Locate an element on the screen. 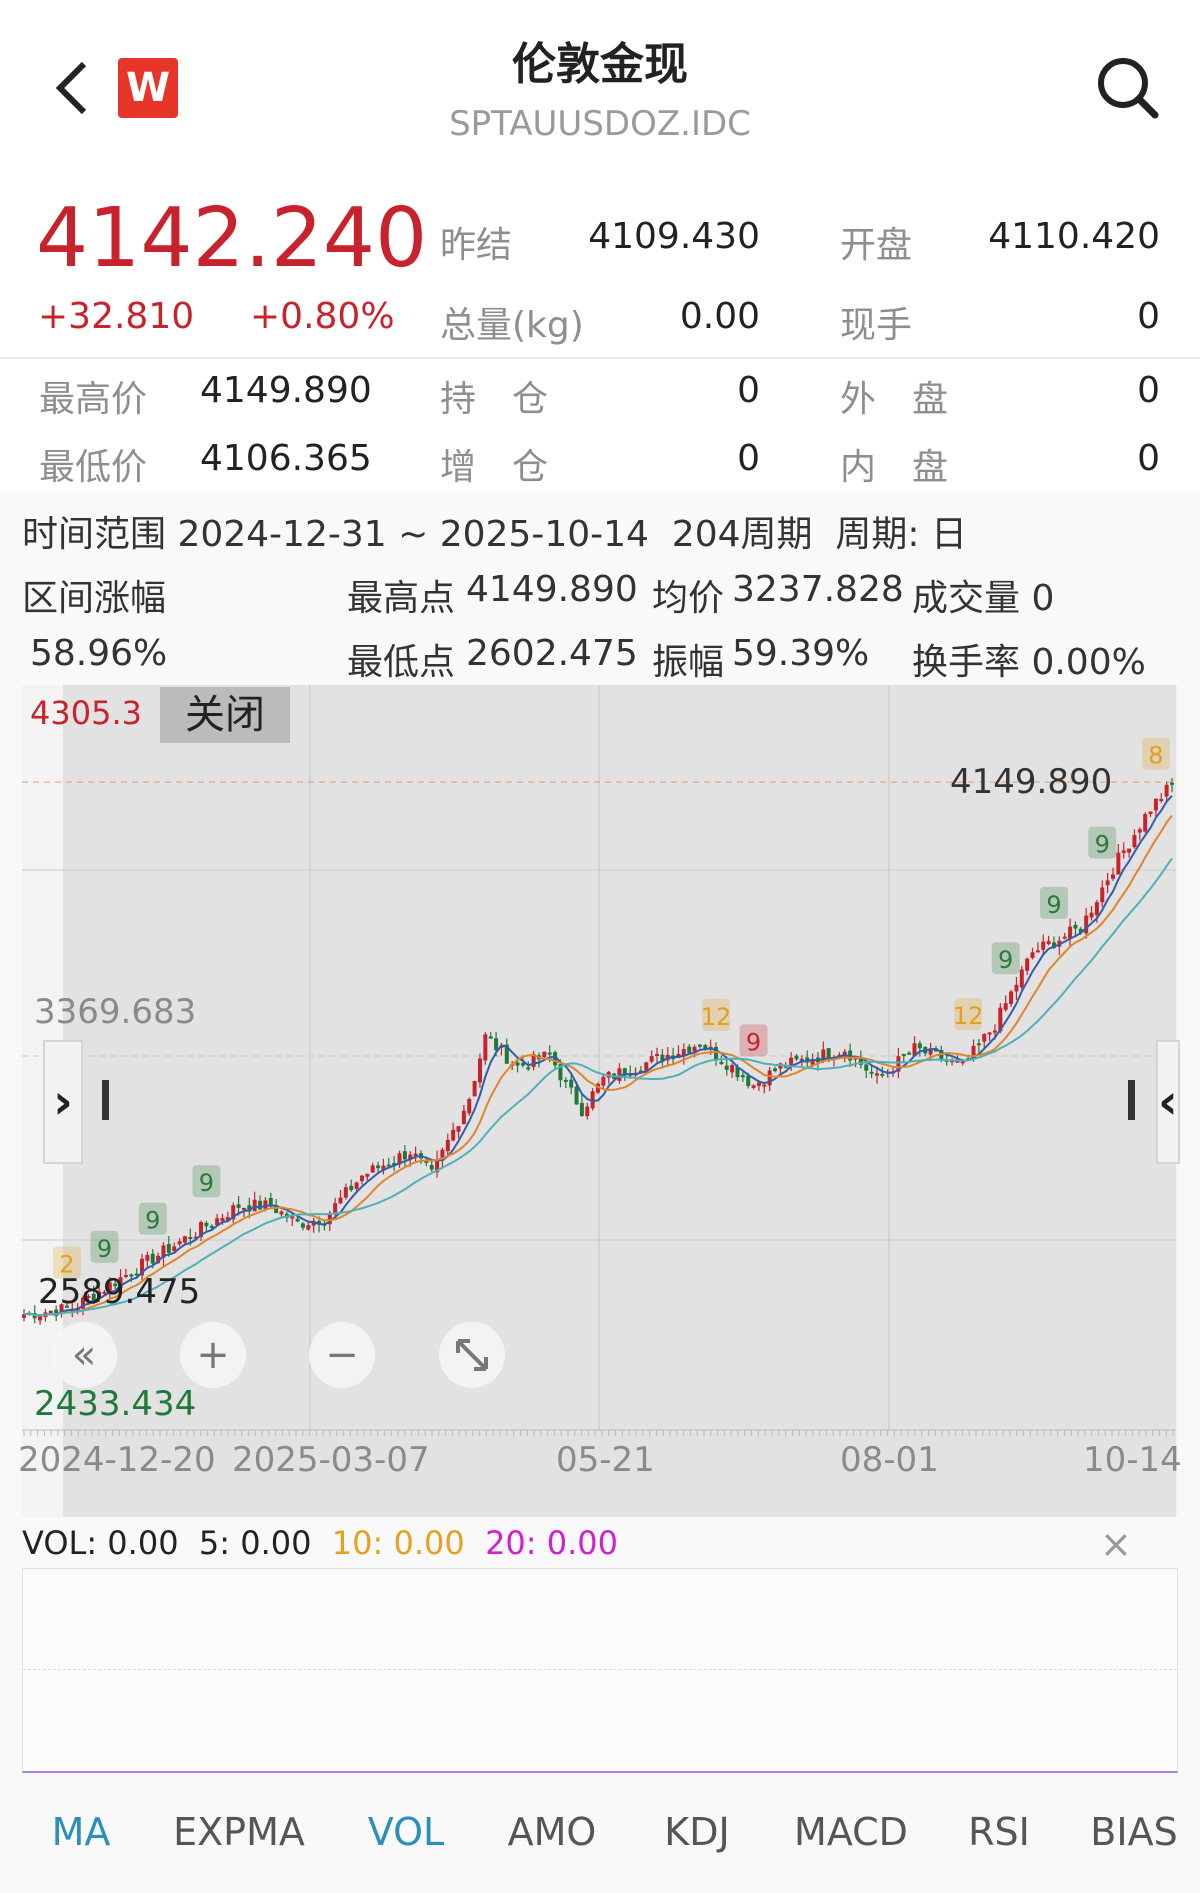 Image resolution: width=1200 pixels, height=1893 pixels. vol-ma20: 20: 0.00 is located at coordinates (551, 1543).